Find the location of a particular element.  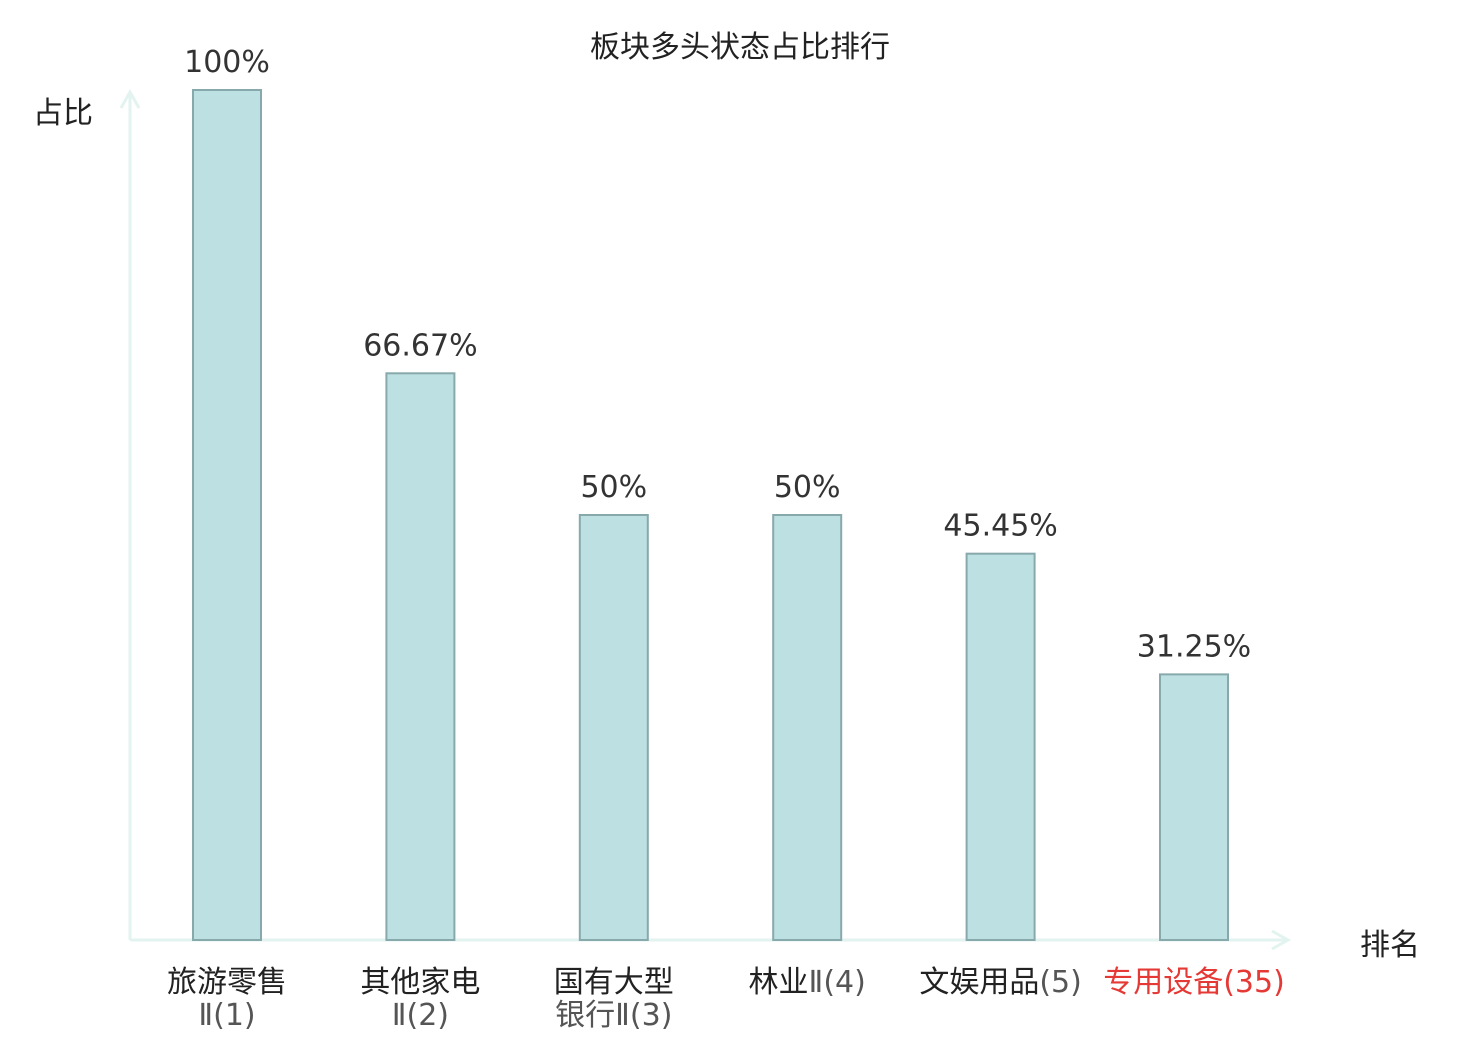

y-axis-label: 占比 is located at coordinates (63, 113).